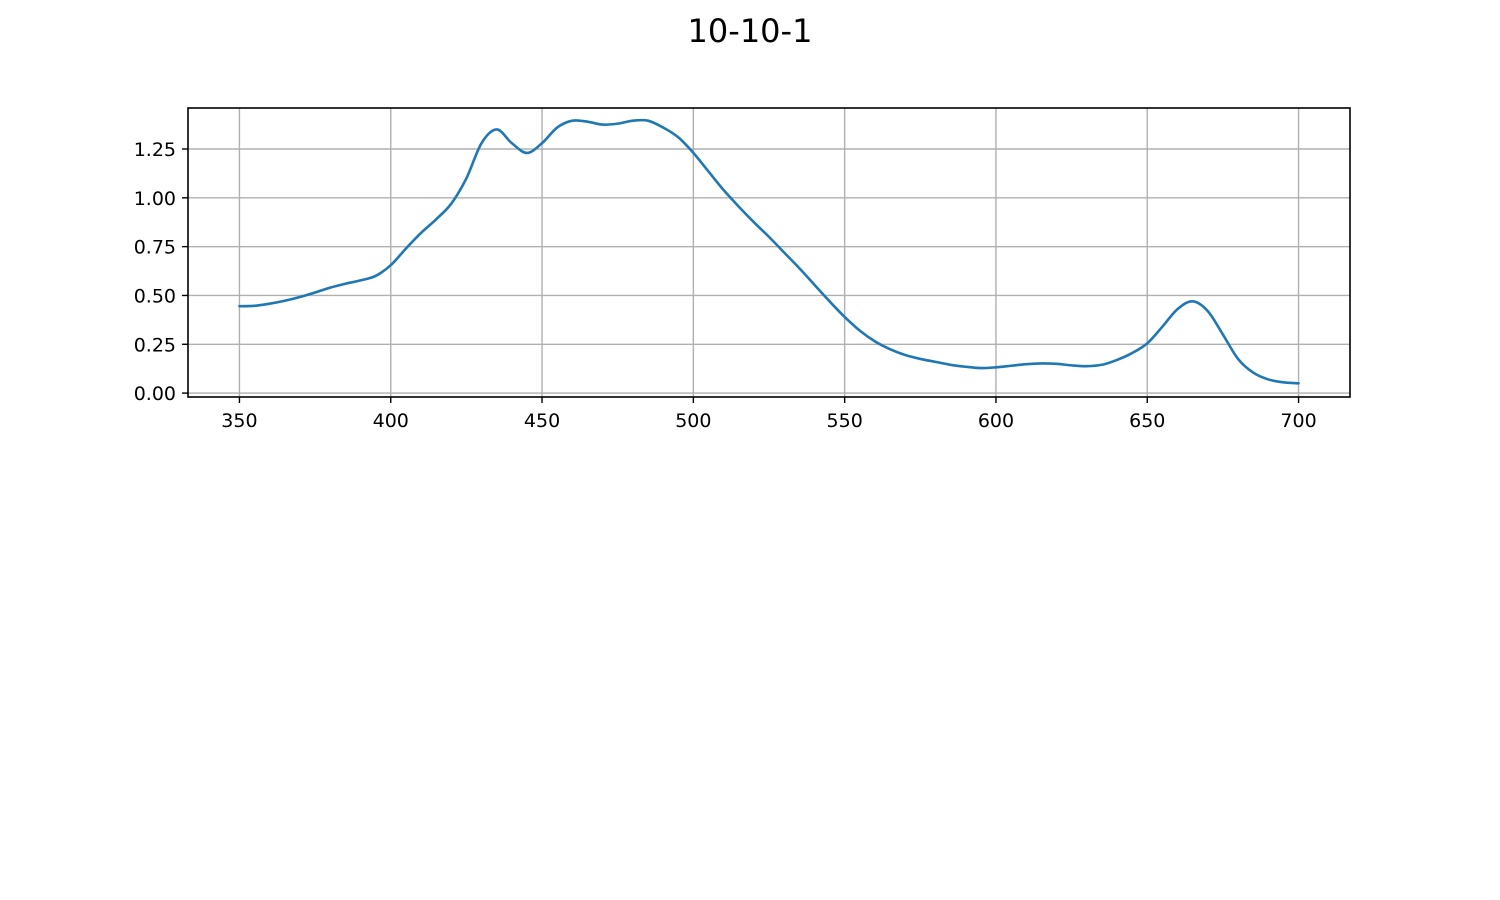 The height and width of the screenshot is (900, 1500). Describe the element at coordinates (155, 345) in the screenshot. I see `y-tick-label: 0.25` at that location.